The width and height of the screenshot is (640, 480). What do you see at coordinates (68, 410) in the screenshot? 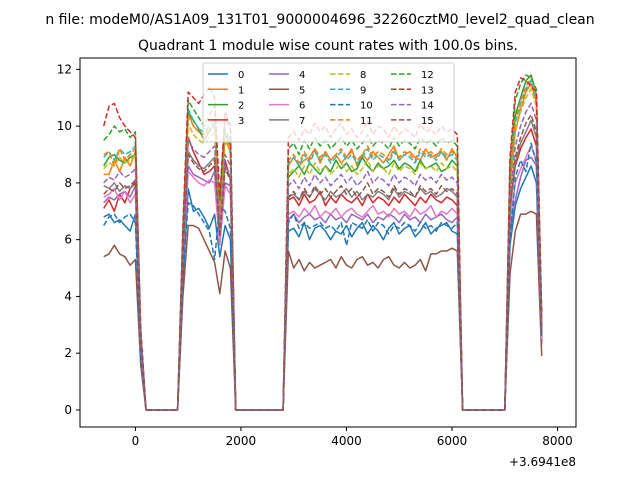
I see `y-tick-label: 0` at bounding box center [68, 410].